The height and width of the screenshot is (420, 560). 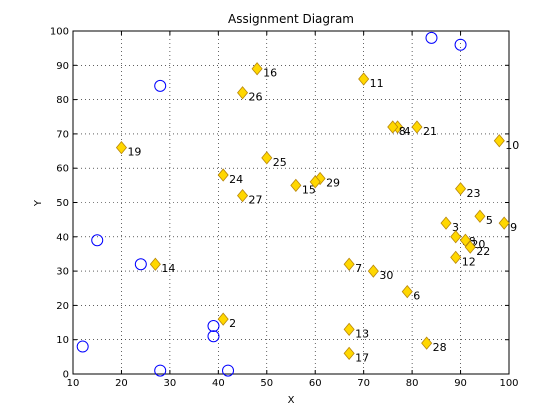 I want to click on point-label: 27, so click(x=256, y=200).